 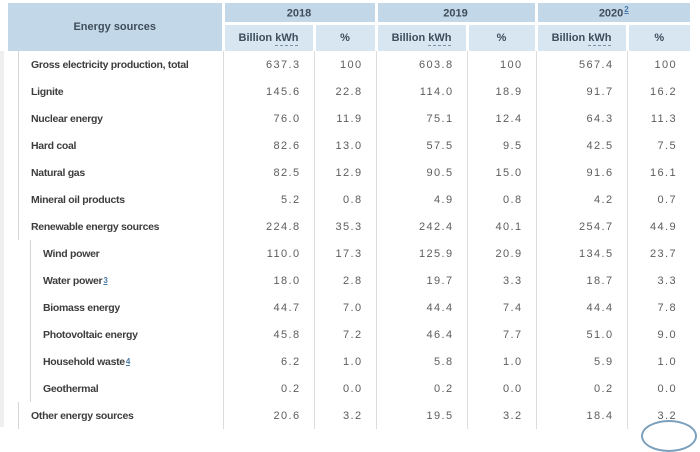 I want to click on value-cell: 17.3, so click(x=345, y=253).